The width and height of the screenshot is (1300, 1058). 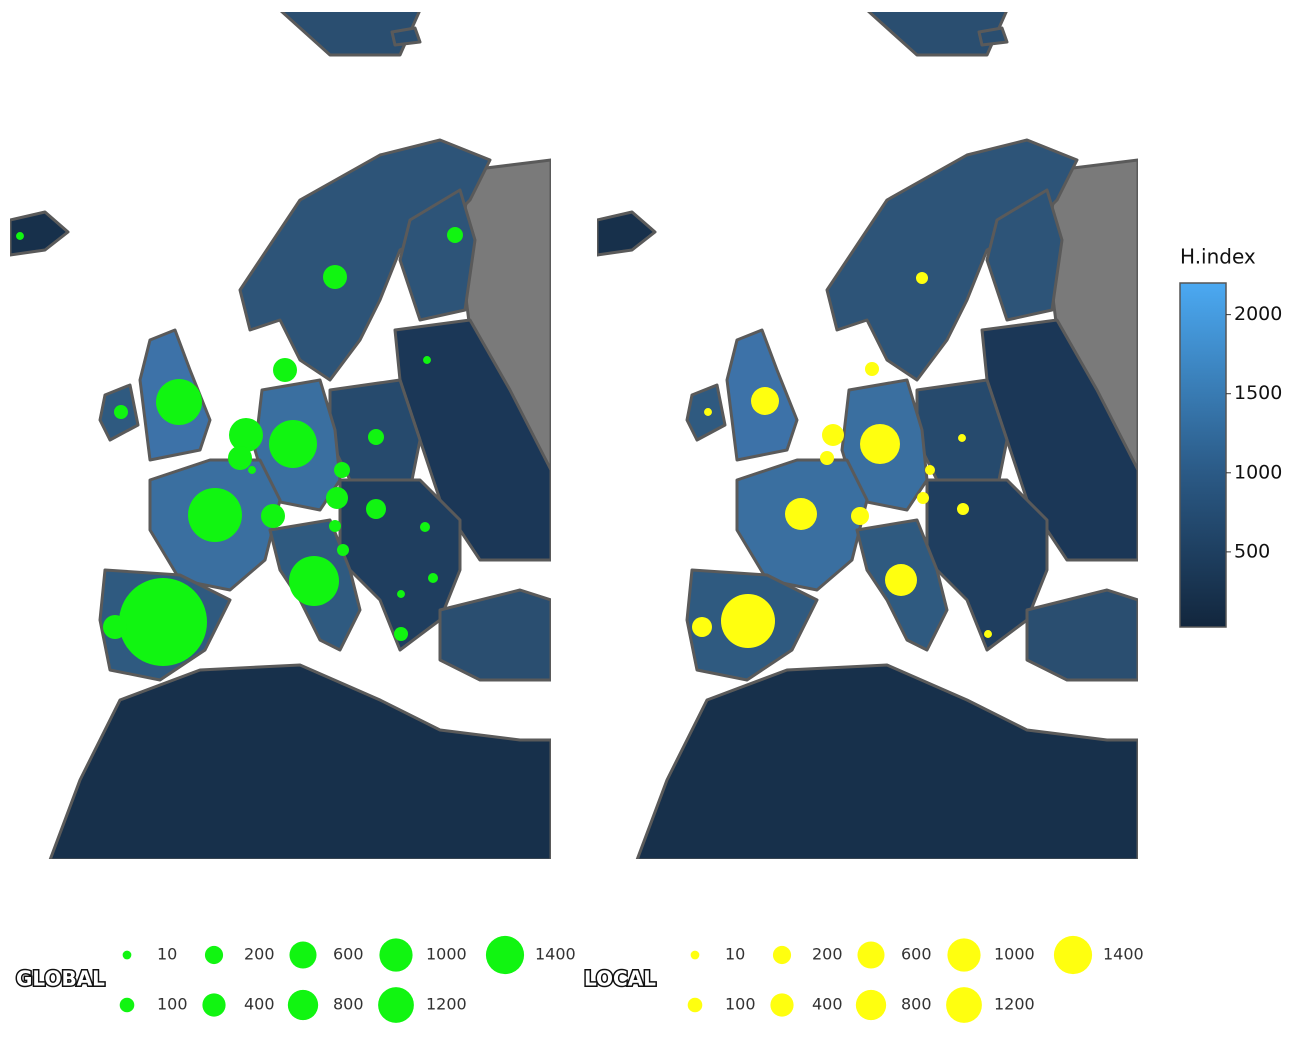 I want to click on colorbar-tick-label: 1000, so click(x=1258, y=472).